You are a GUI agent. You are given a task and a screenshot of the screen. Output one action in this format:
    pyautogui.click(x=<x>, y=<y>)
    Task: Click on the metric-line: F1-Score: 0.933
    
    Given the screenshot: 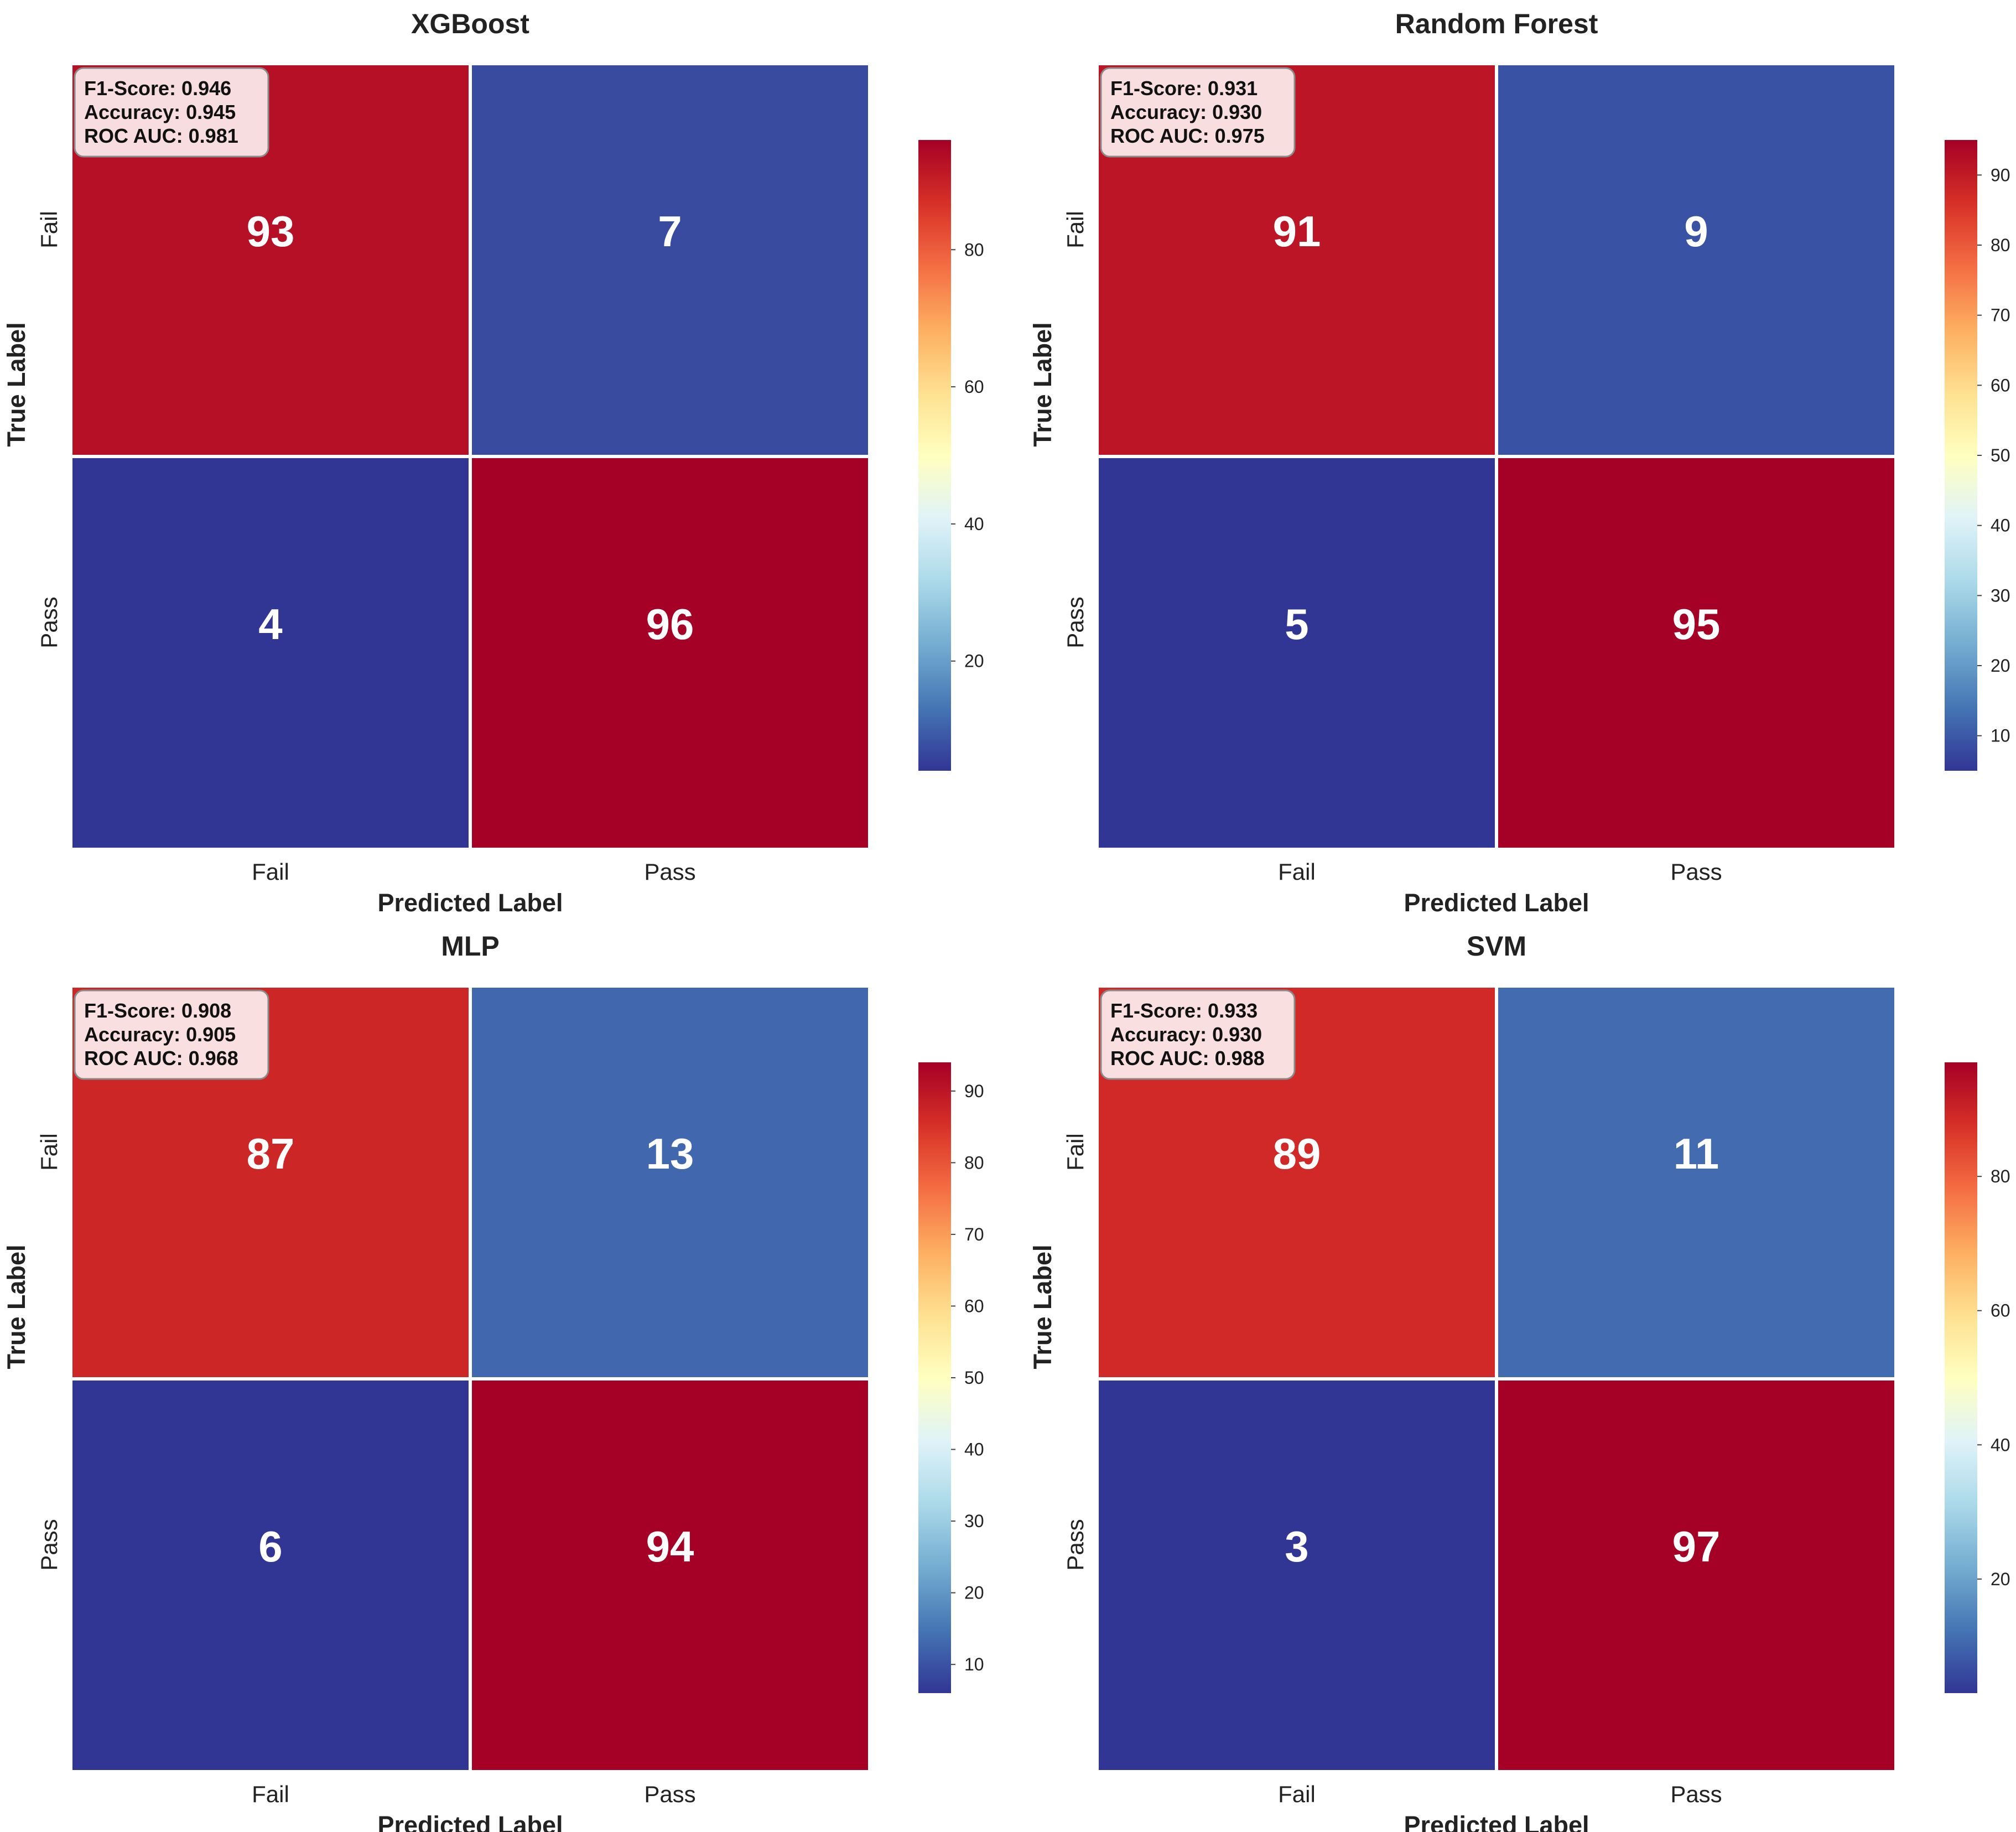 What is the action you would take?
    pyautogui.click(x=1184, y=1010)
    